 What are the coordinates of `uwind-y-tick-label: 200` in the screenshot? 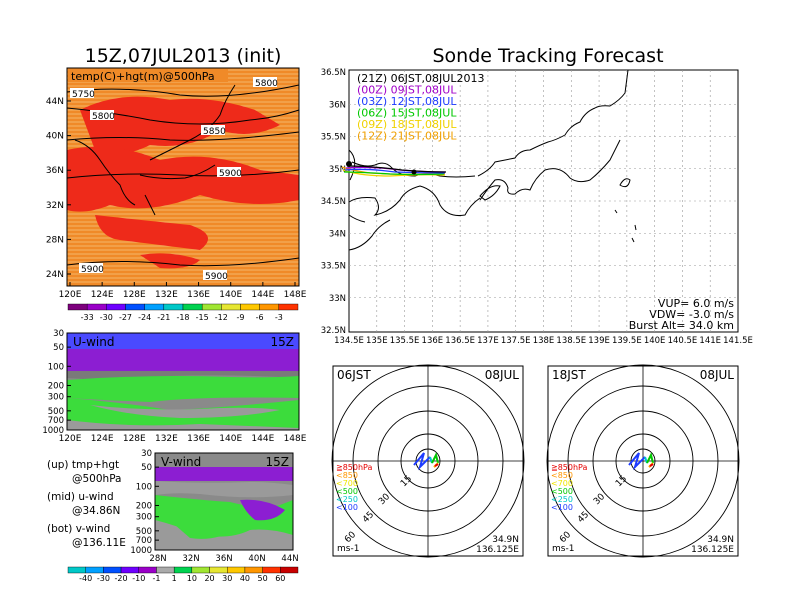 It's located at (56, 386).